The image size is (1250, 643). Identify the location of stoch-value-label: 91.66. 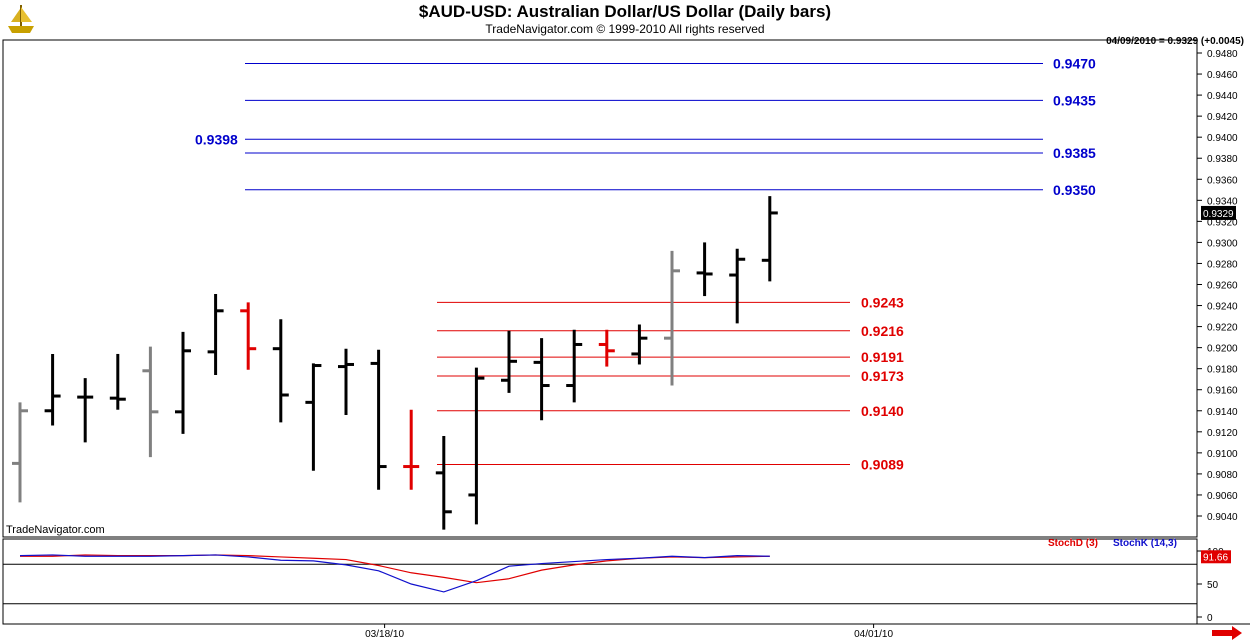
(1215, 557).